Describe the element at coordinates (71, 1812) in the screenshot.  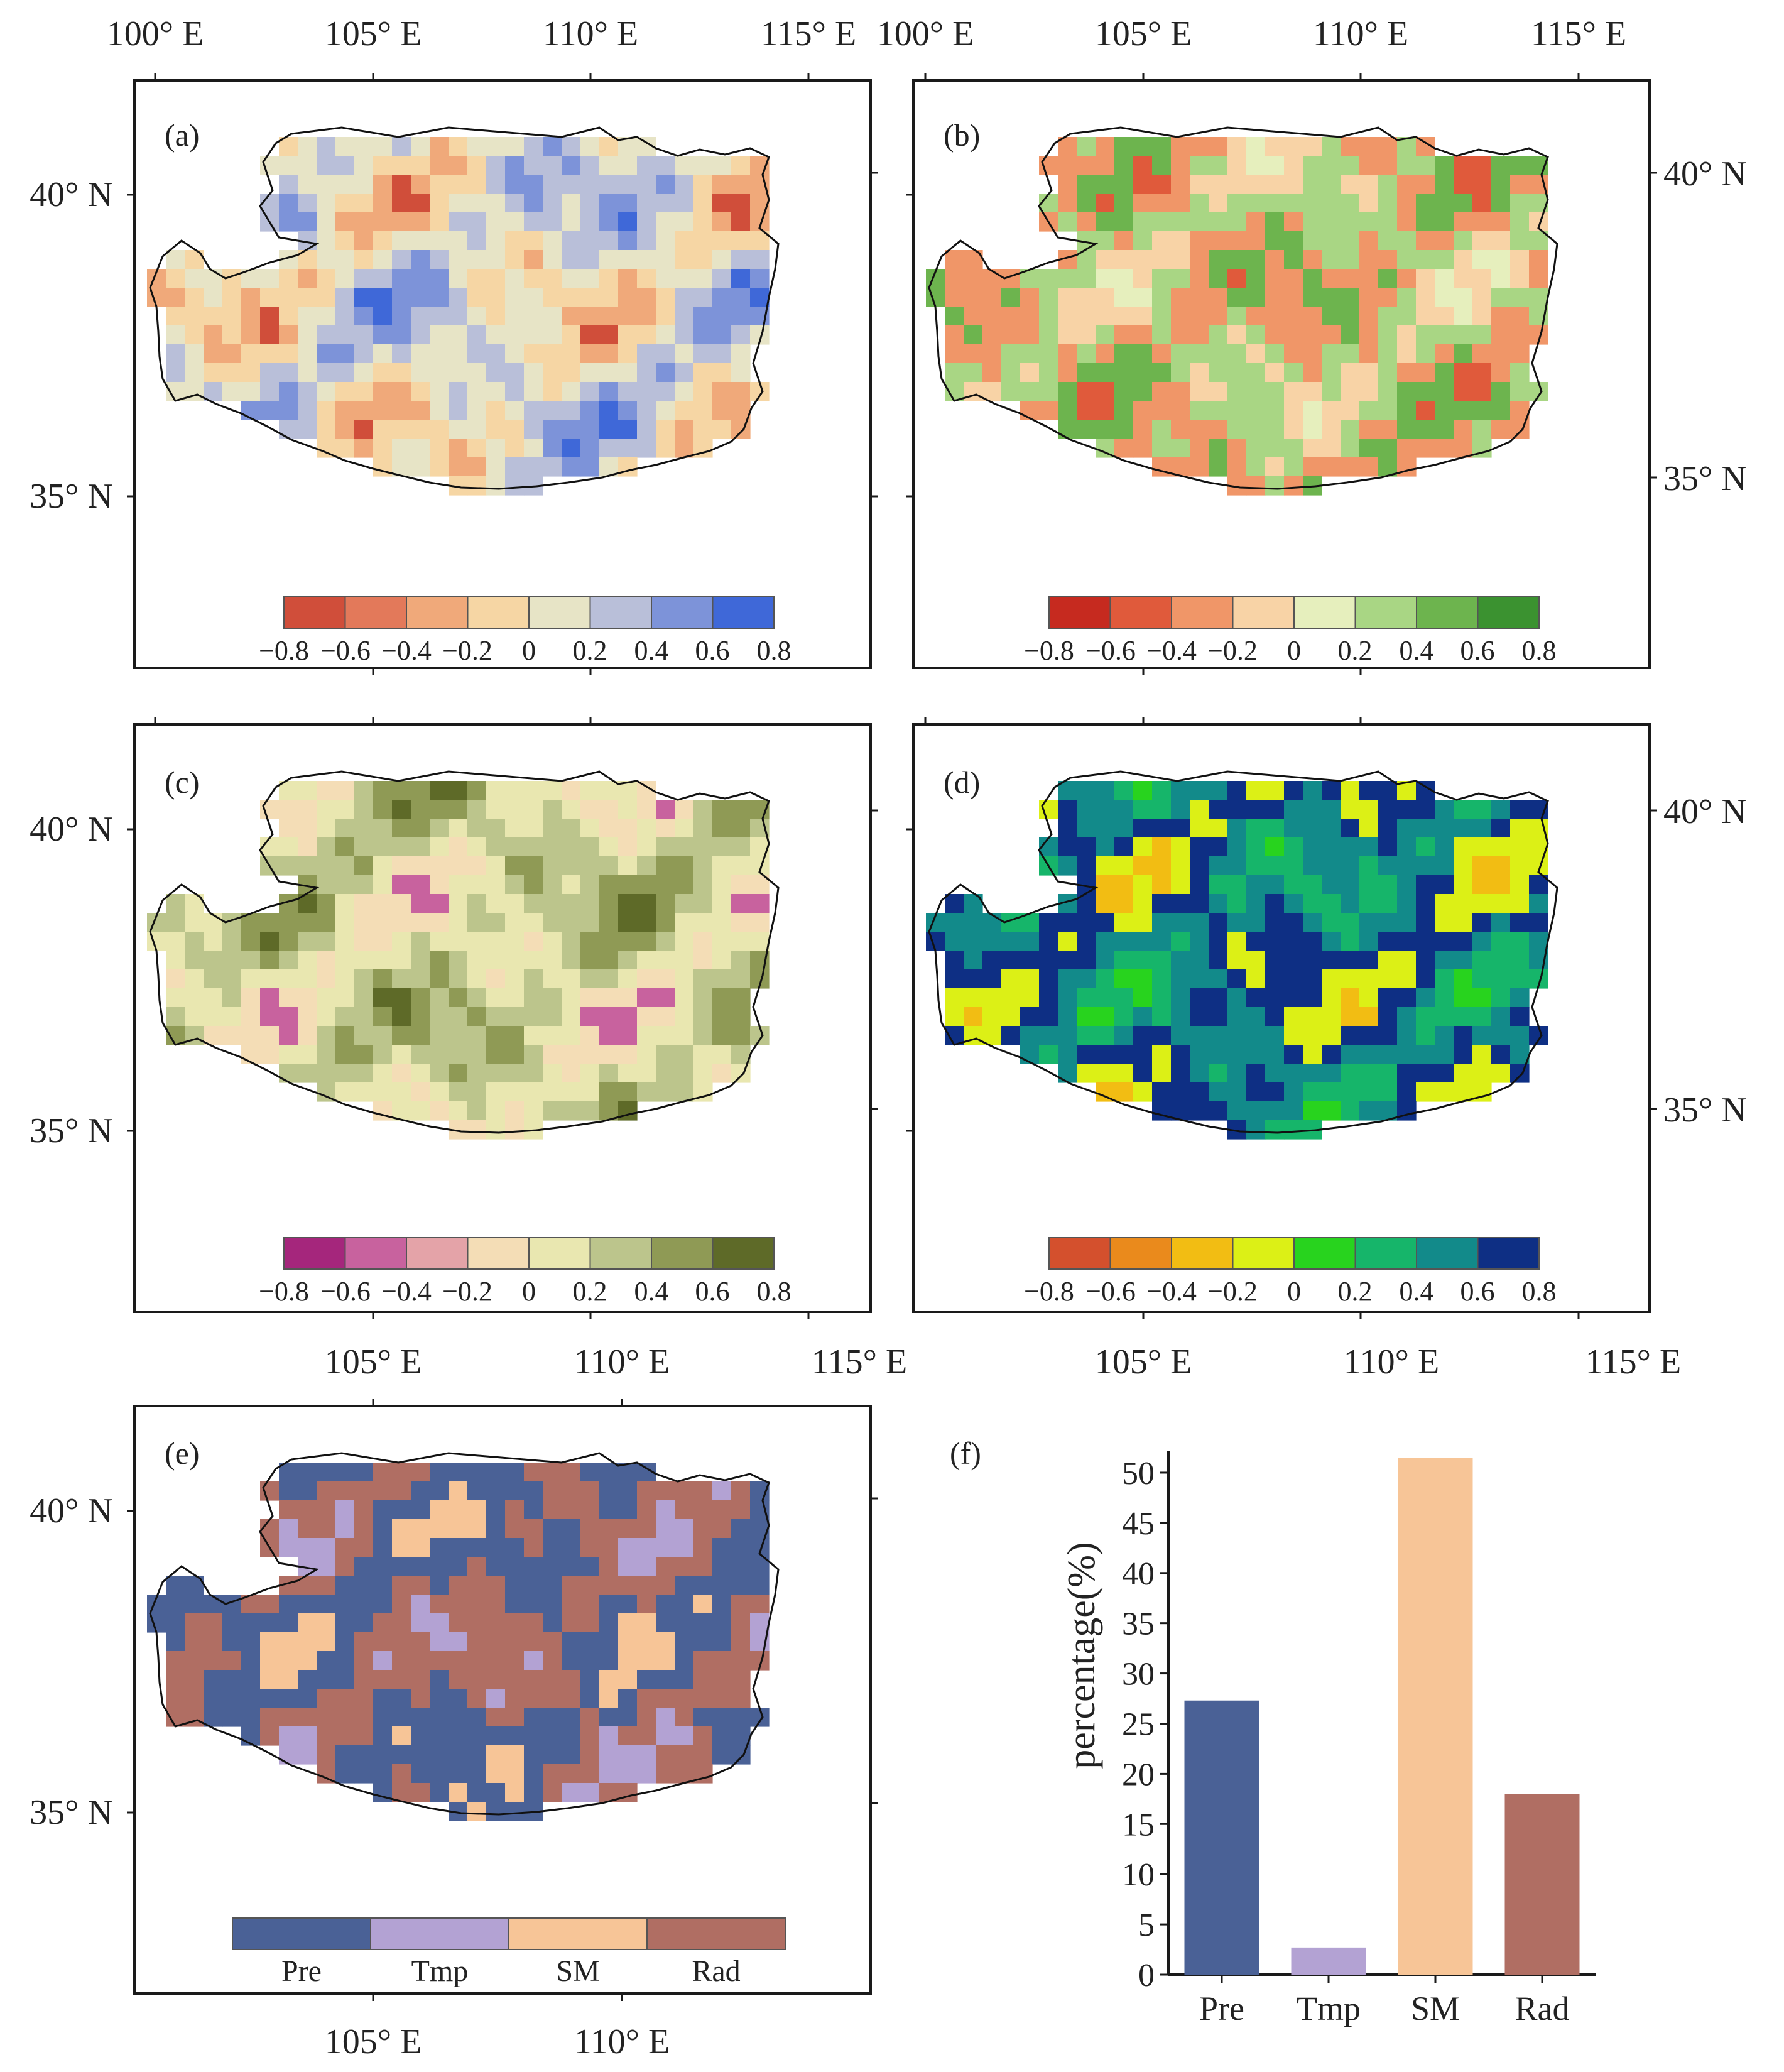
I see `lat-tick: 35° N` at that location.